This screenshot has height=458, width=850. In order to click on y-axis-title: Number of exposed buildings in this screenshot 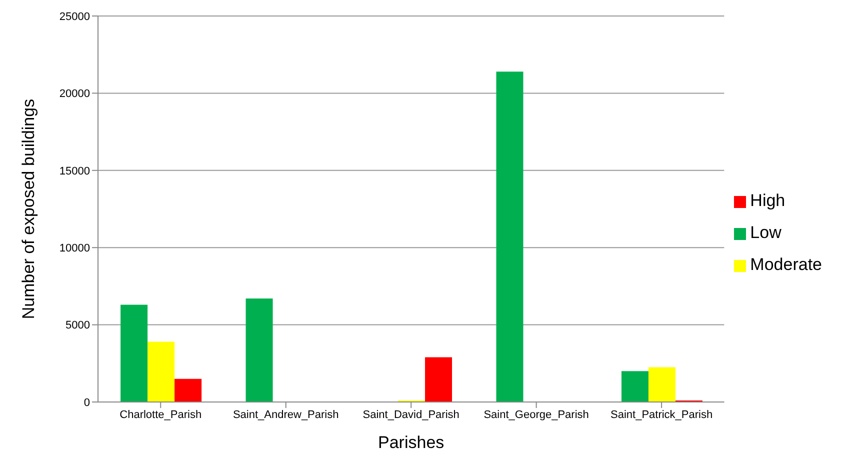, I will do `click(28, 209)`.